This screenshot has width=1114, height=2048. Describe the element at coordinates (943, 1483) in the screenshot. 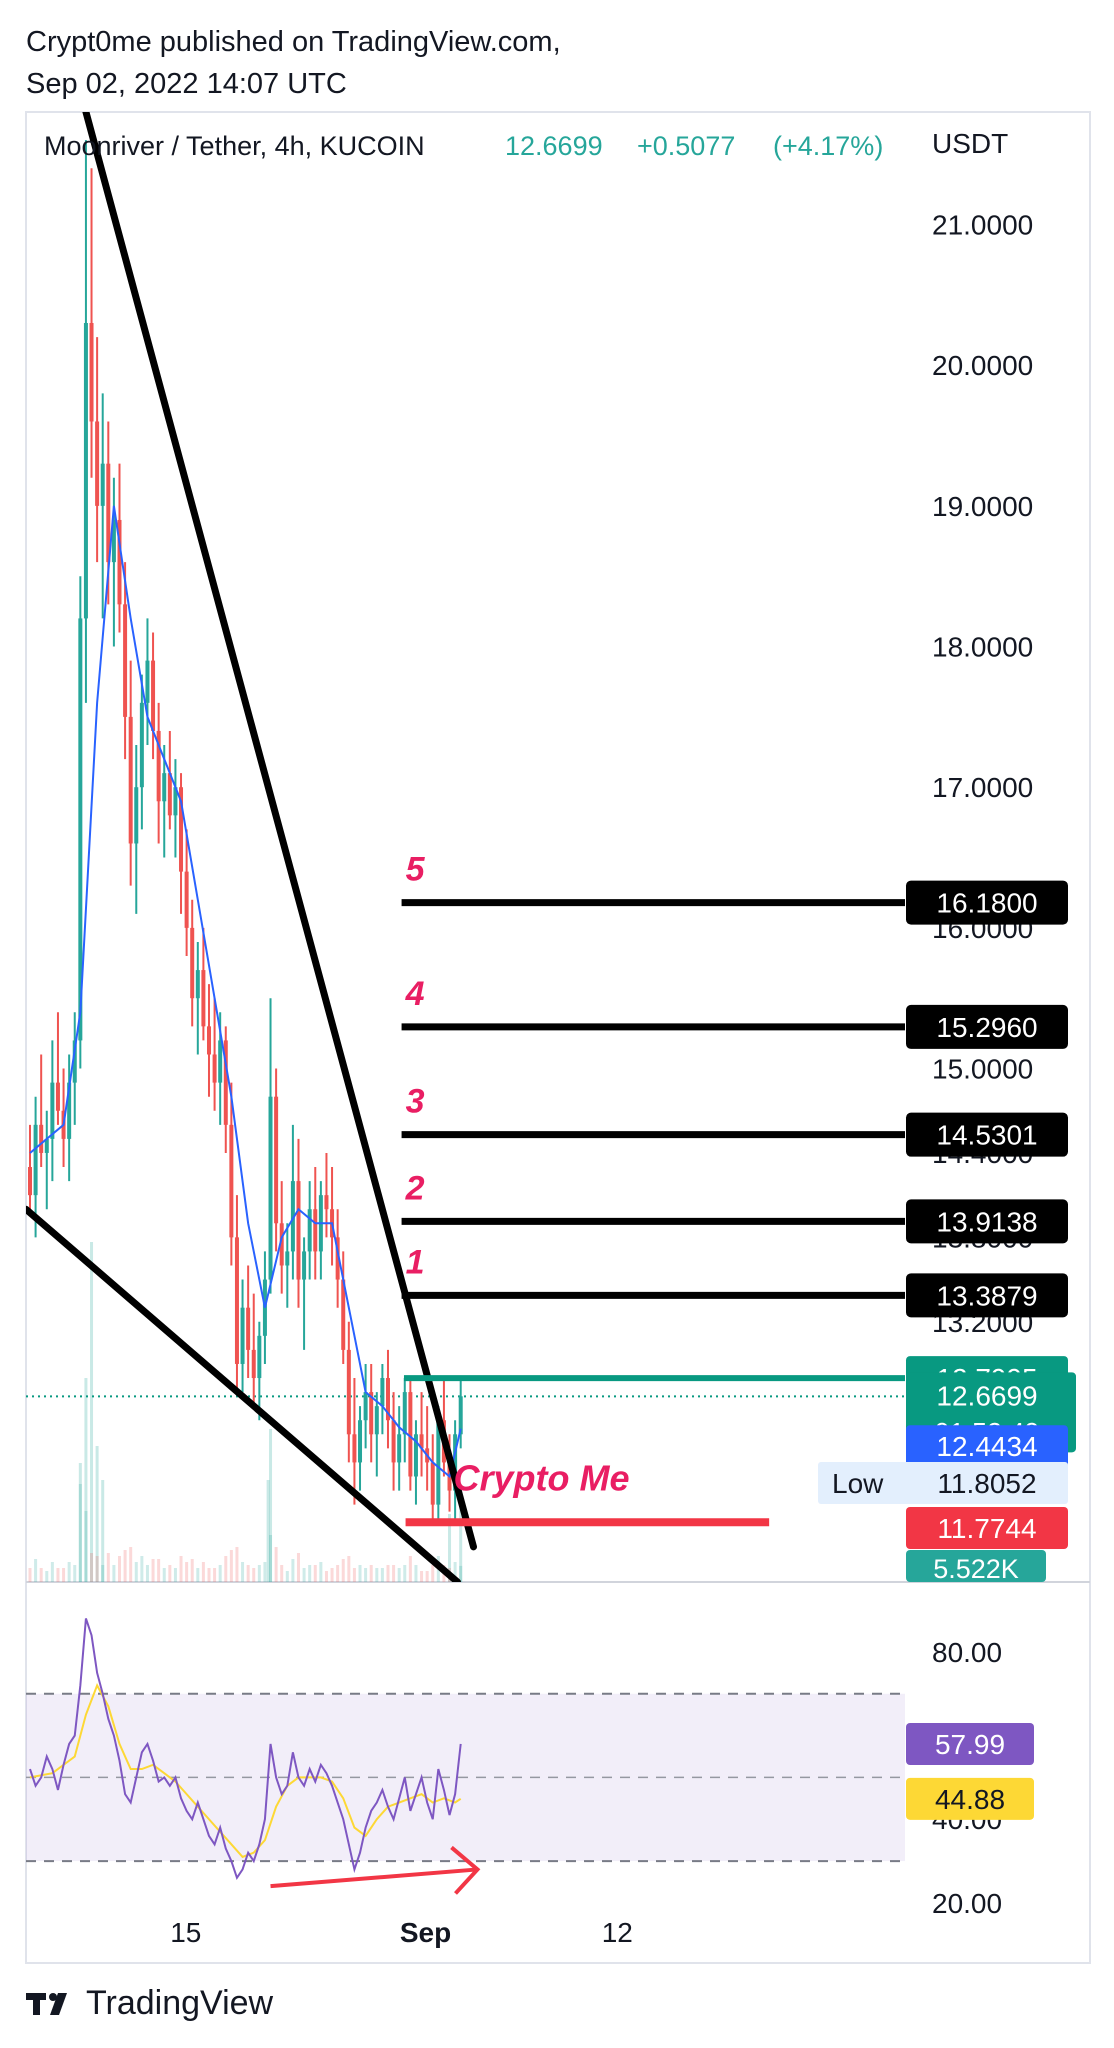

I see `low-price-tag` at that location.